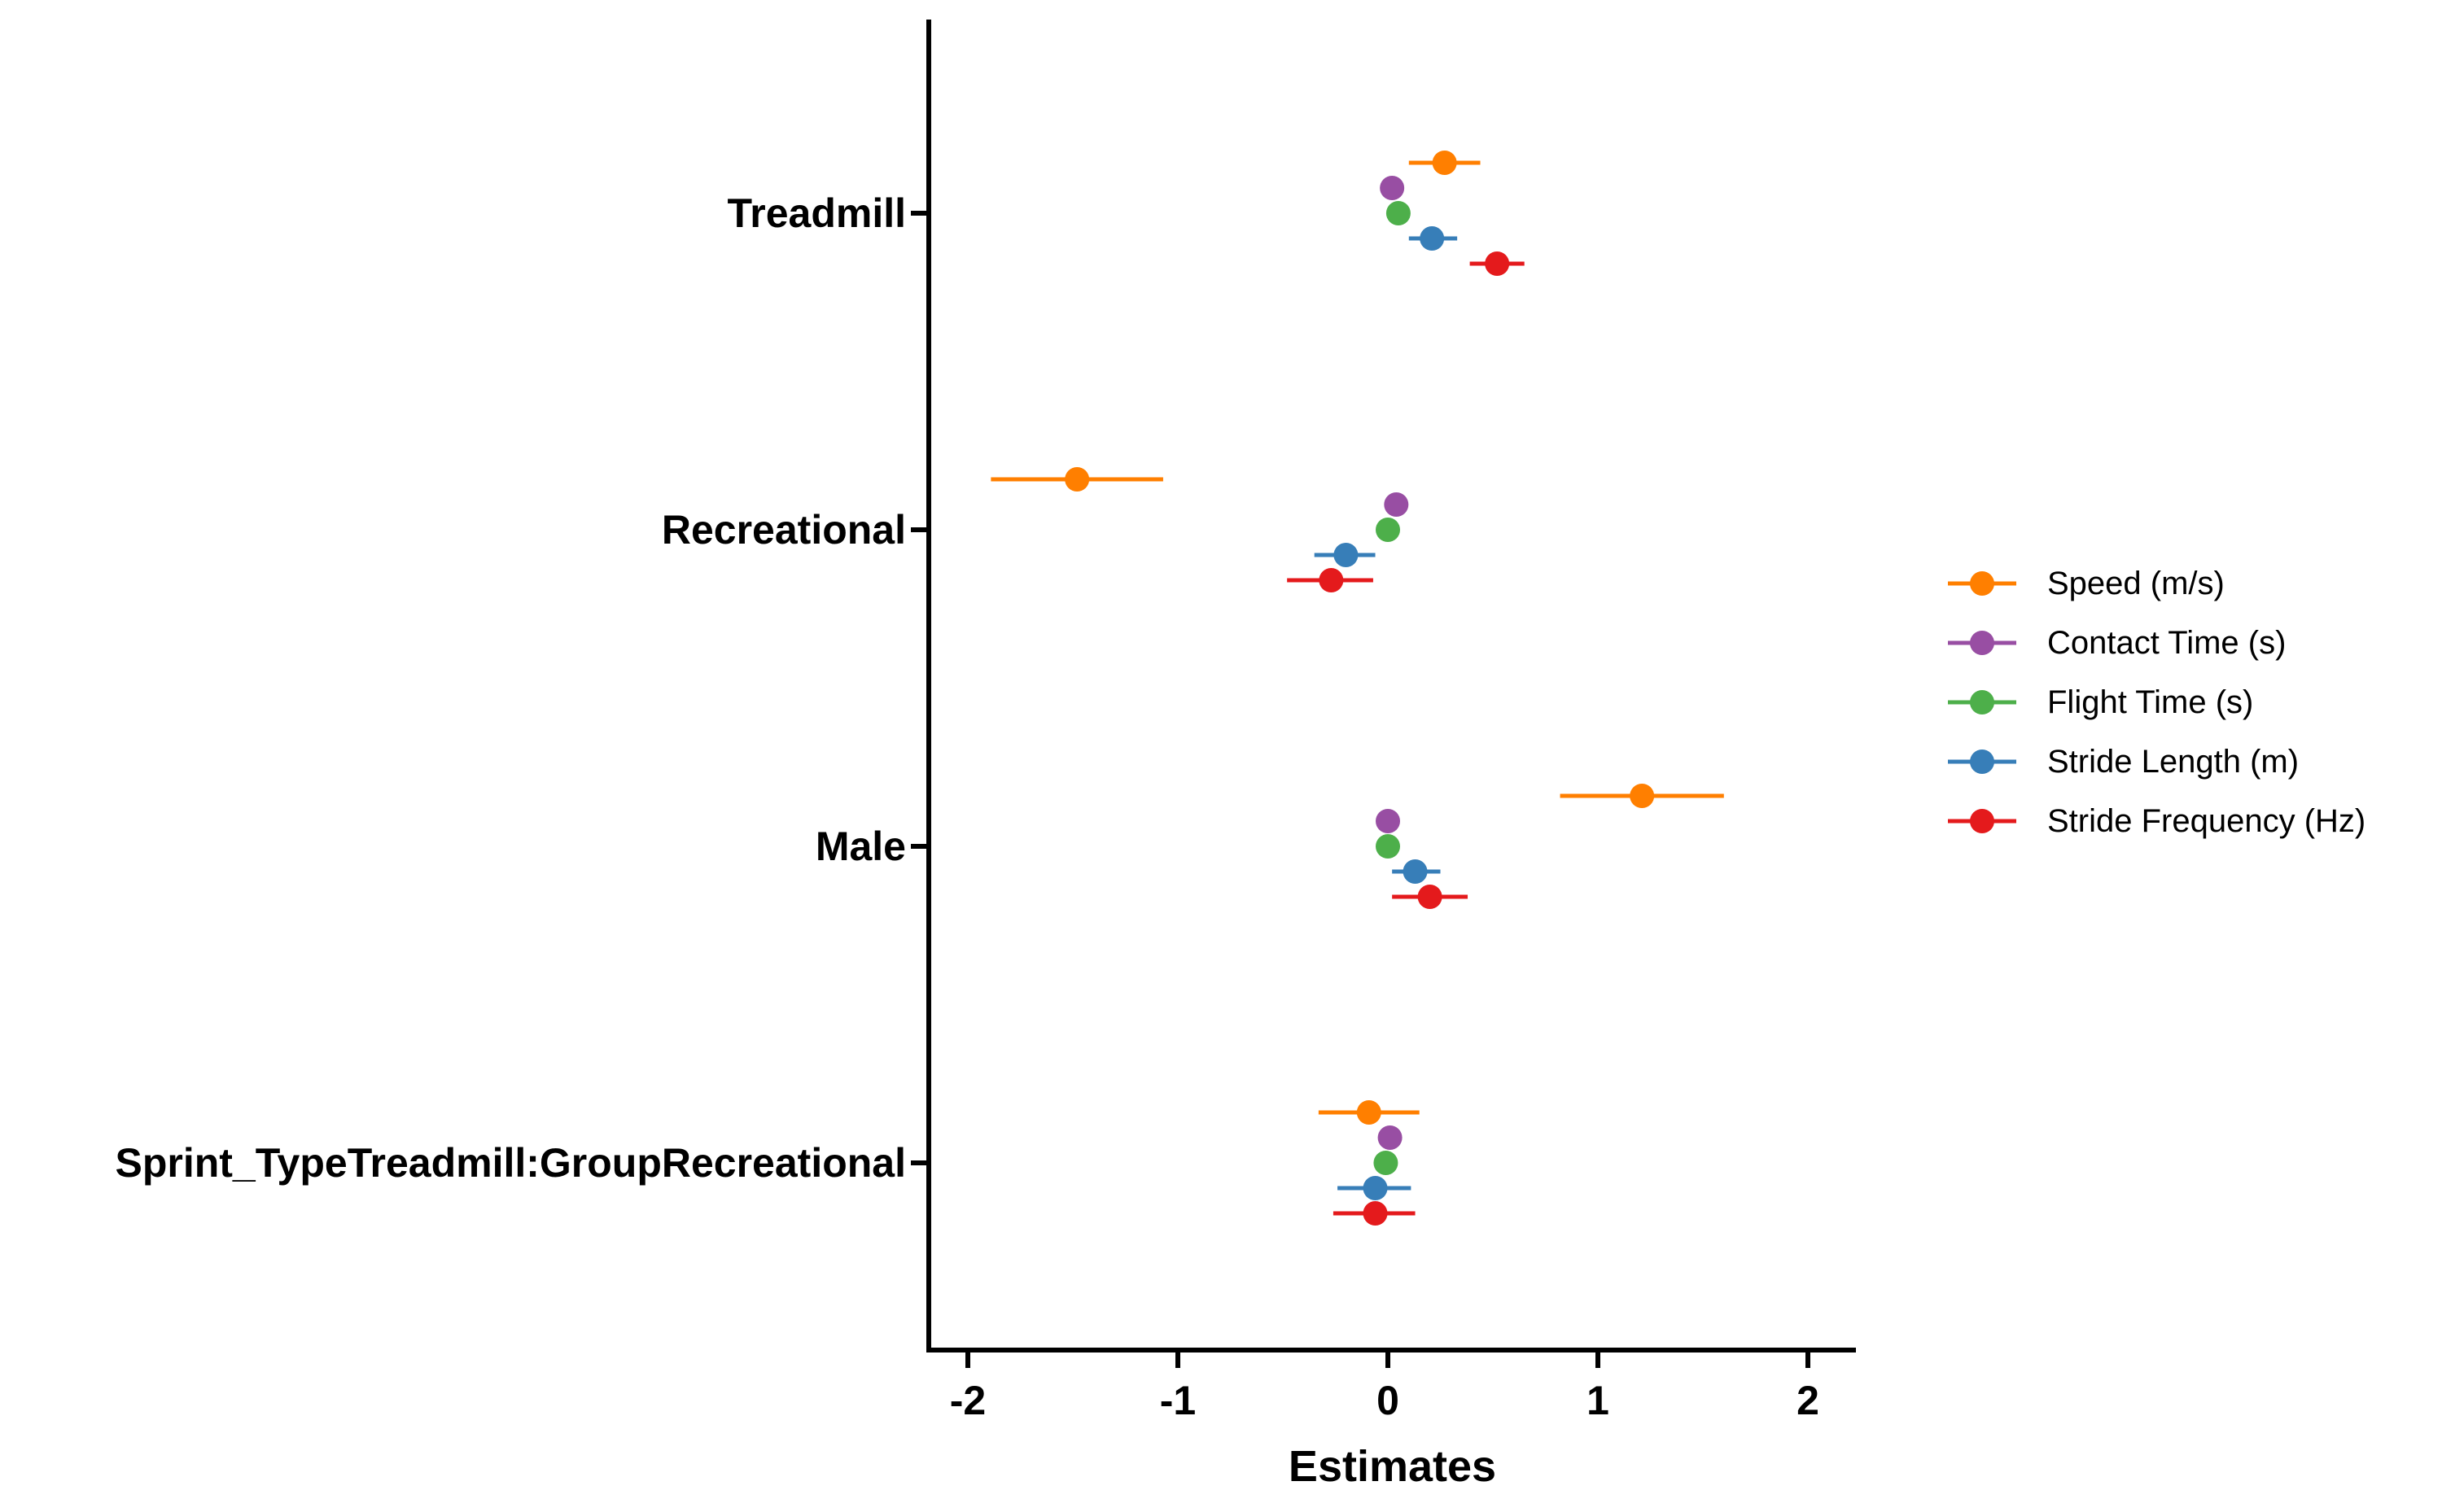 Image resolution: width=2442 pixels, height=1512 pixels. I want to click on legend-label: Speed (m/s), so click(2136, 583).